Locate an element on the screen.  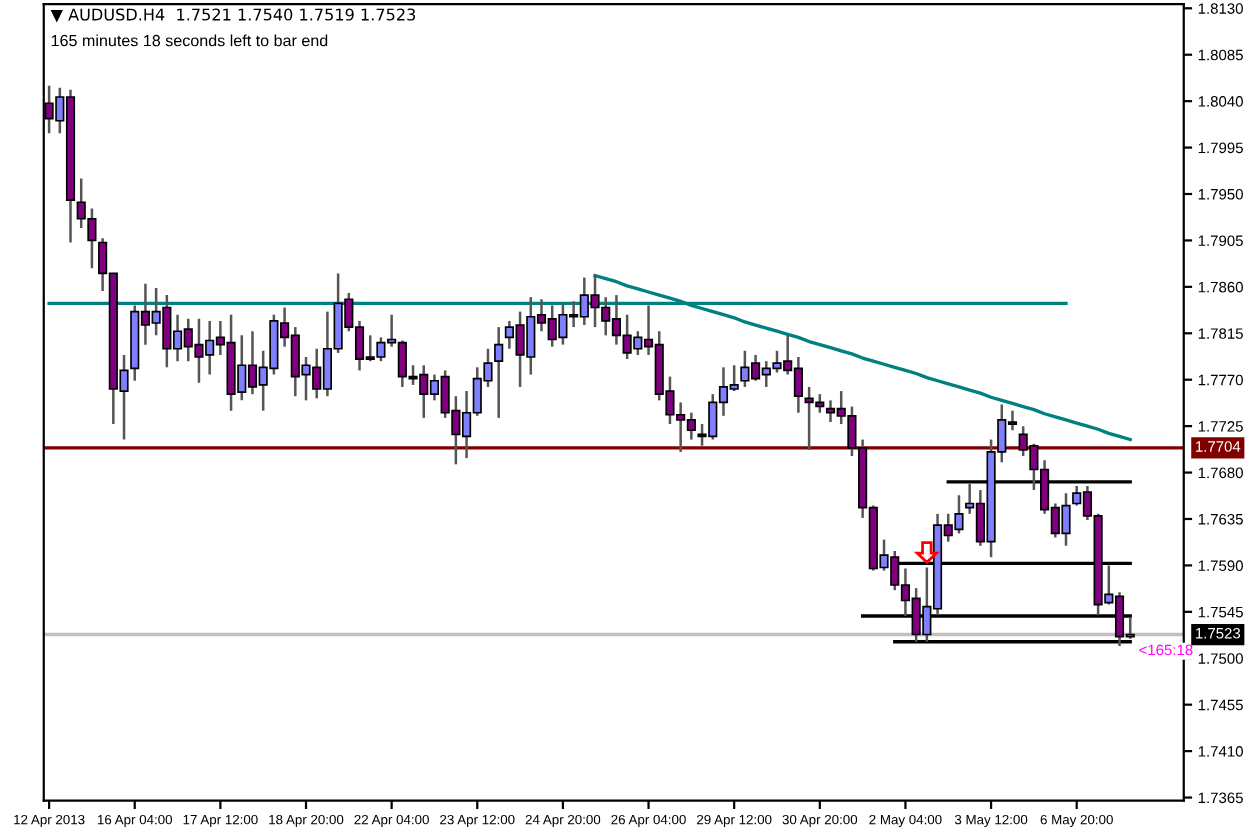
chart-title: ▼ AUDUSD.H4 1.7521 1.7540 1.7519 1.7523 is located at coordinates (233, 15).